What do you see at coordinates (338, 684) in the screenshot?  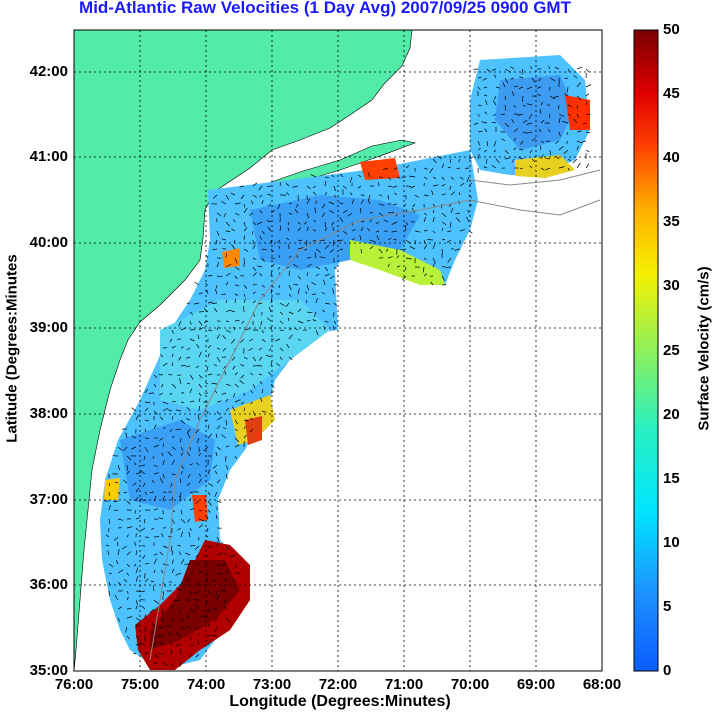 I see `x-tick-label: 72:00` at bounding box center [338, 684].